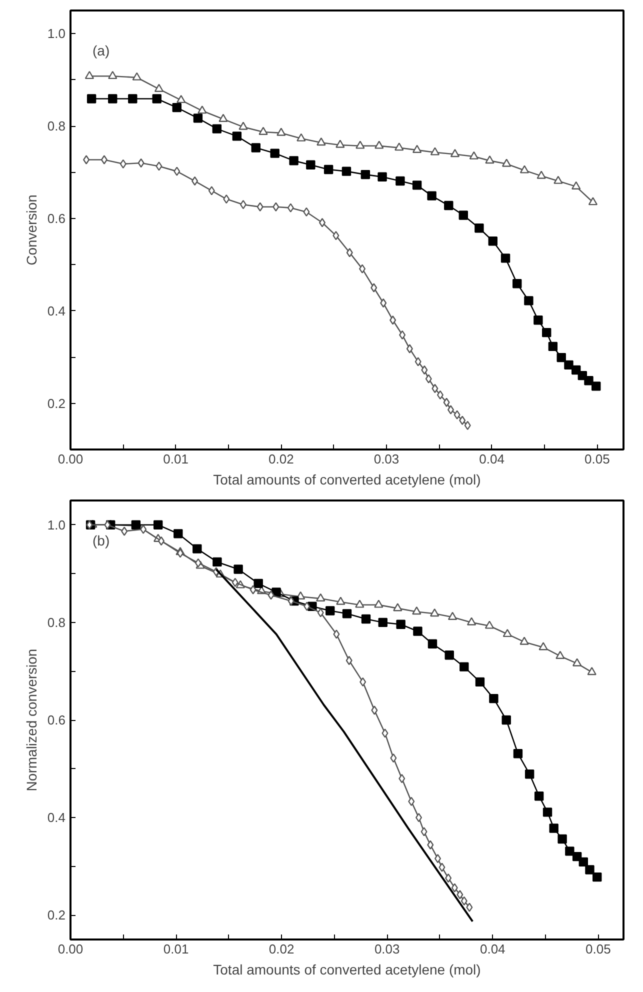  What do you see at coordinates (31, 720) in the screenshot?
I see `y-axis-title: Normalized conversion` at bounding box center [31, 720].